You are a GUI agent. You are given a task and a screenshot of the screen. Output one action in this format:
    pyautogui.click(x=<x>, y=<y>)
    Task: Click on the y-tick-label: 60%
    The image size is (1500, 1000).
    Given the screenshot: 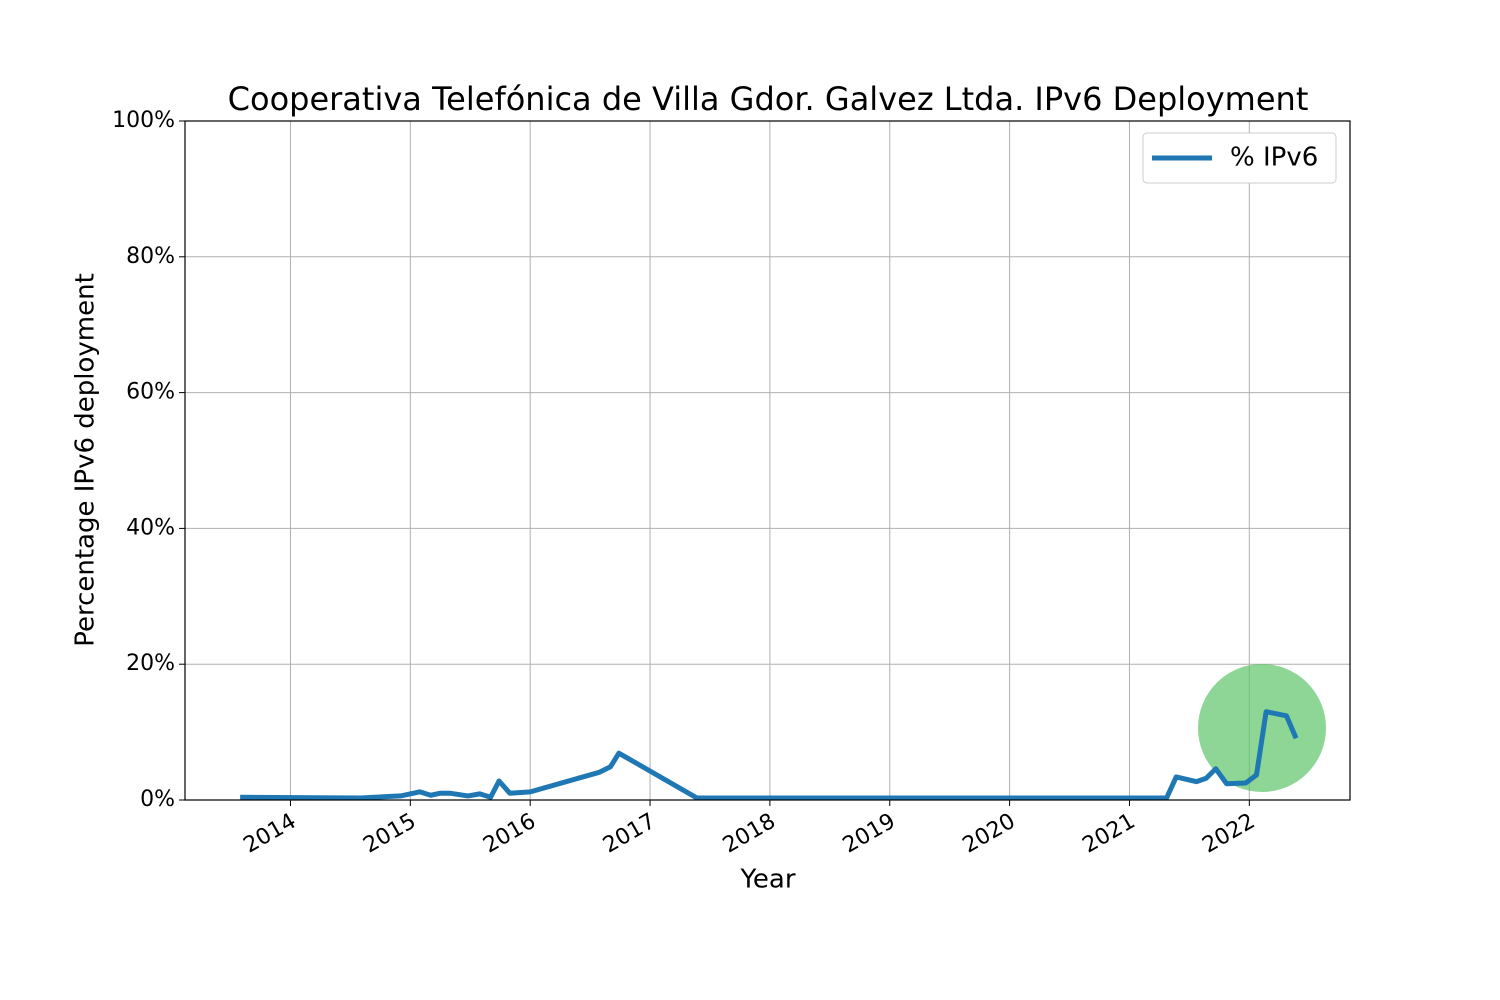 What is the action you would take?
    pyautogui.click(x=150, y=392)
    